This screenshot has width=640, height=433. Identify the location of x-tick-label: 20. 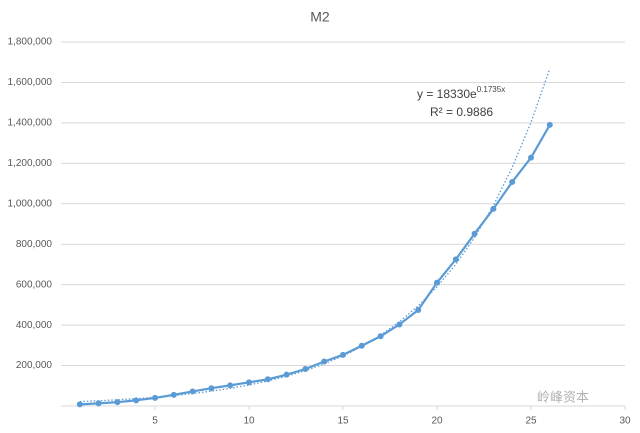
(437, 421).